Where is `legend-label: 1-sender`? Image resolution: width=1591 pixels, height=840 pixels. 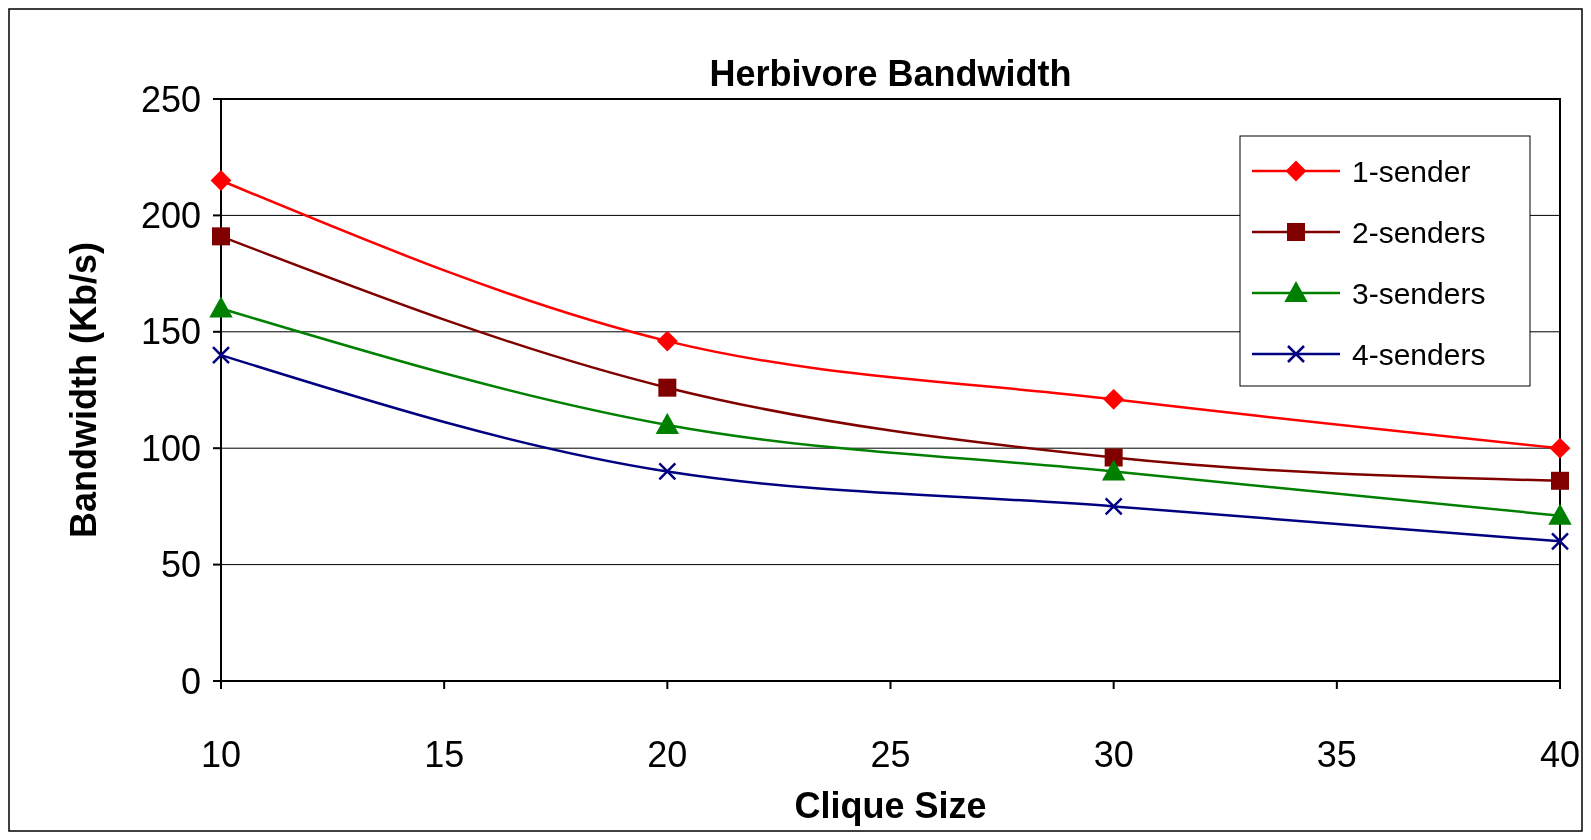 legend-label: 1-sender is located at coordinates (1411, 171).